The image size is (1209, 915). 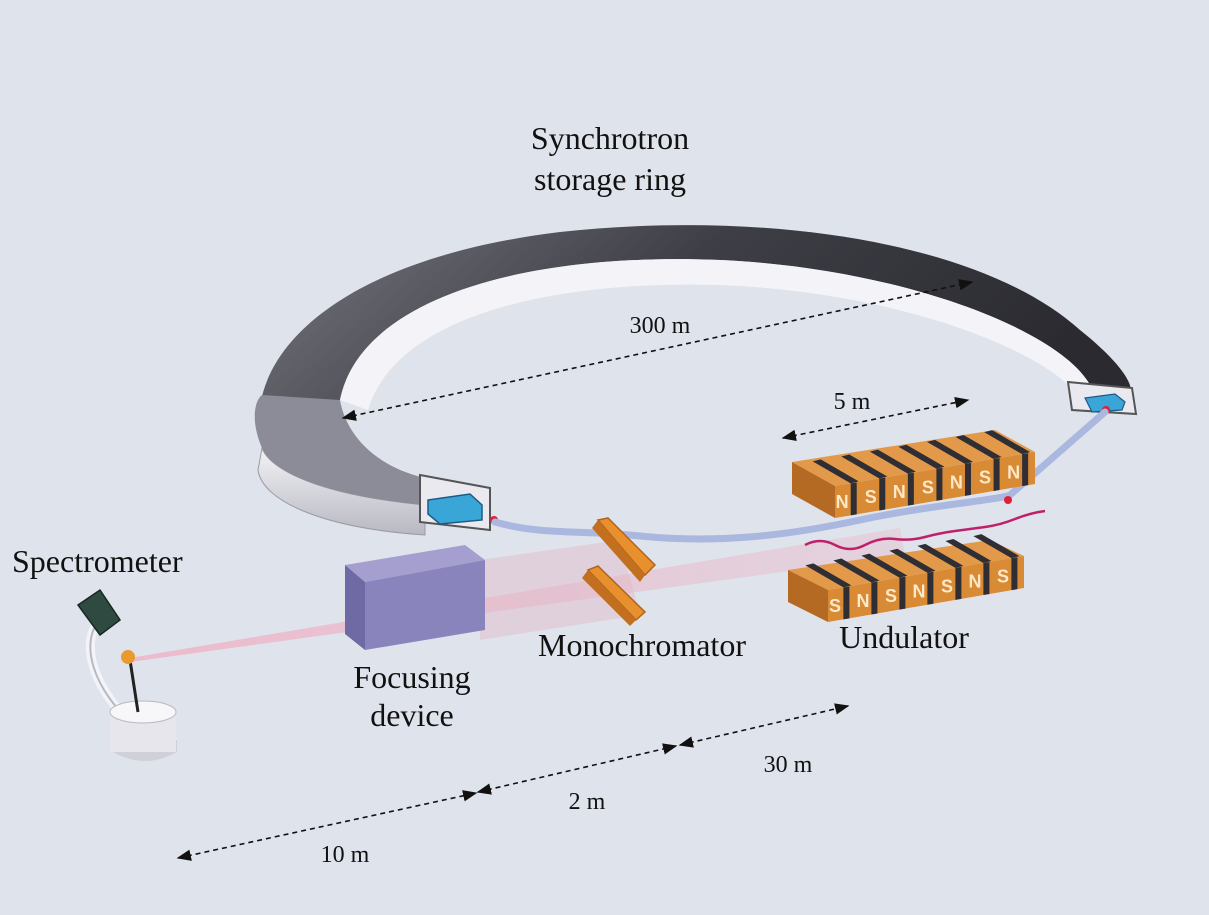 What do you see at coordinates (610, 179) in the screenshot?
I see `ring-title-line2: storage ring` at bounding box center [610, 179].